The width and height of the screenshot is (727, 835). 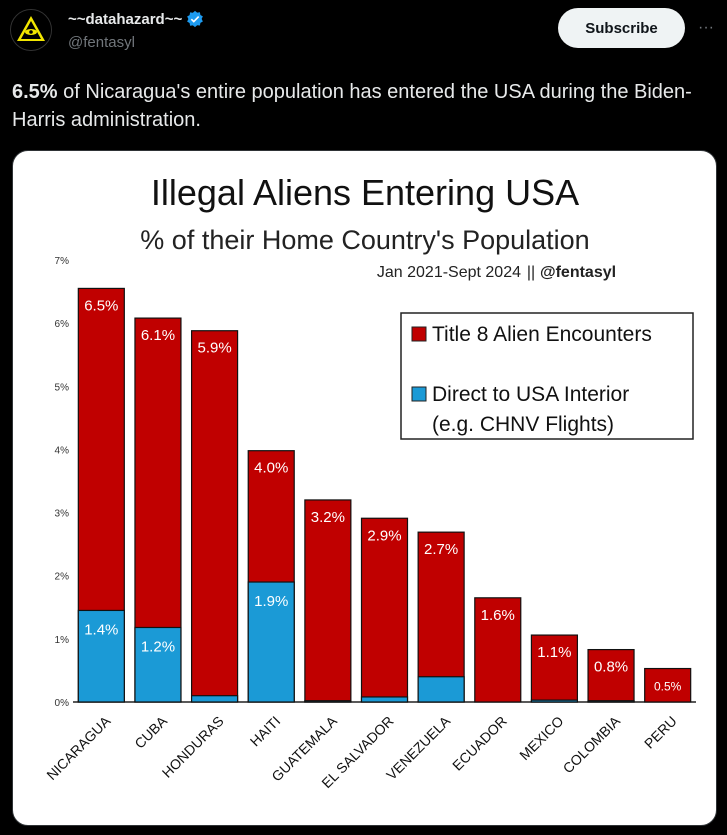 I want to click on y-tick-label: 7%, so click(x=62, y=261).